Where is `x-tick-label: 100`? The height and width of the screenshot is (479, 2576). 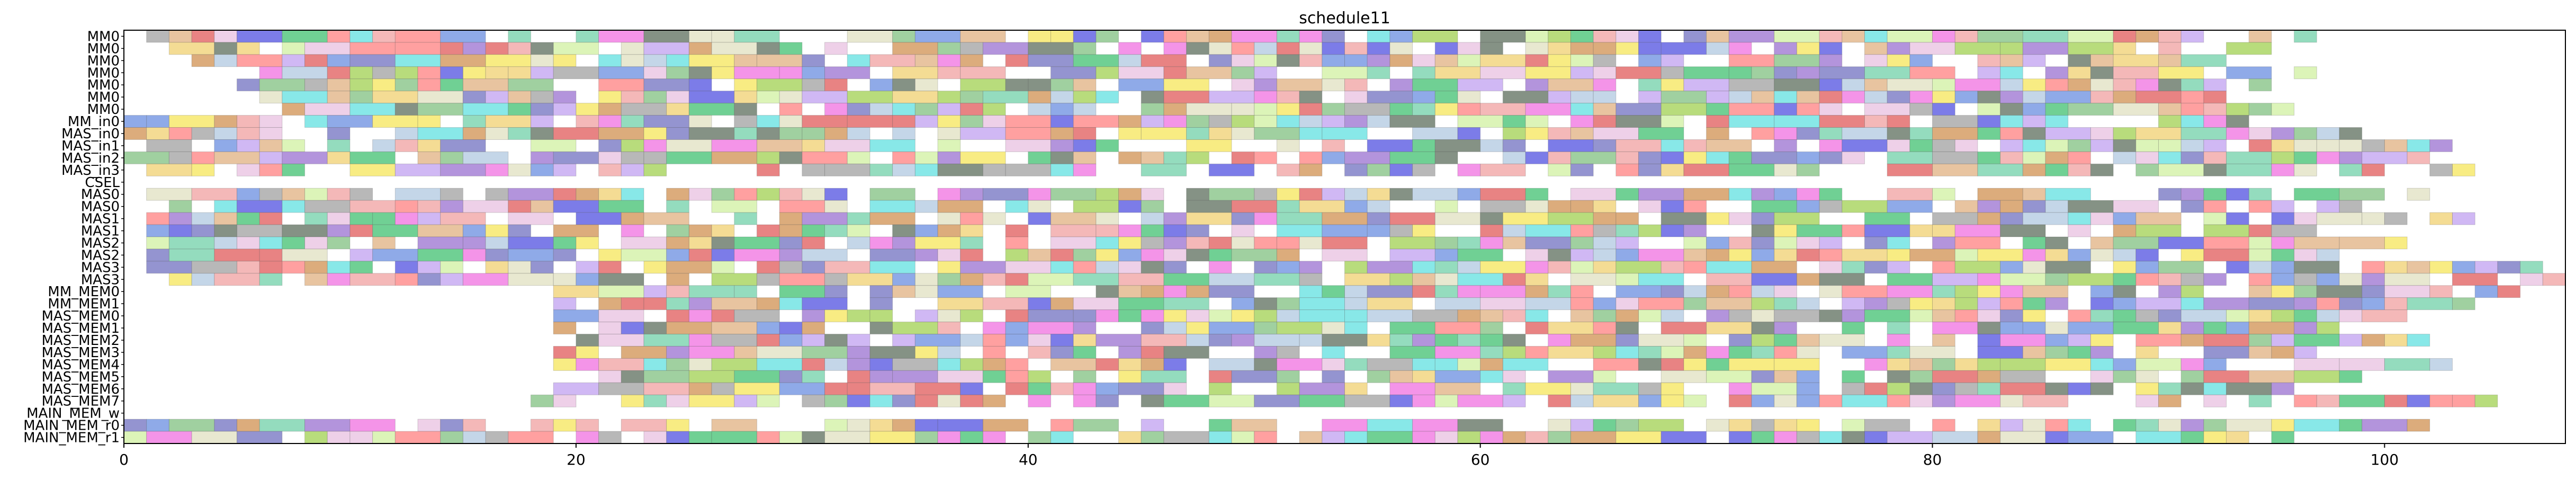
x-tick-label: 100 is located at coordinates (2385, 459).